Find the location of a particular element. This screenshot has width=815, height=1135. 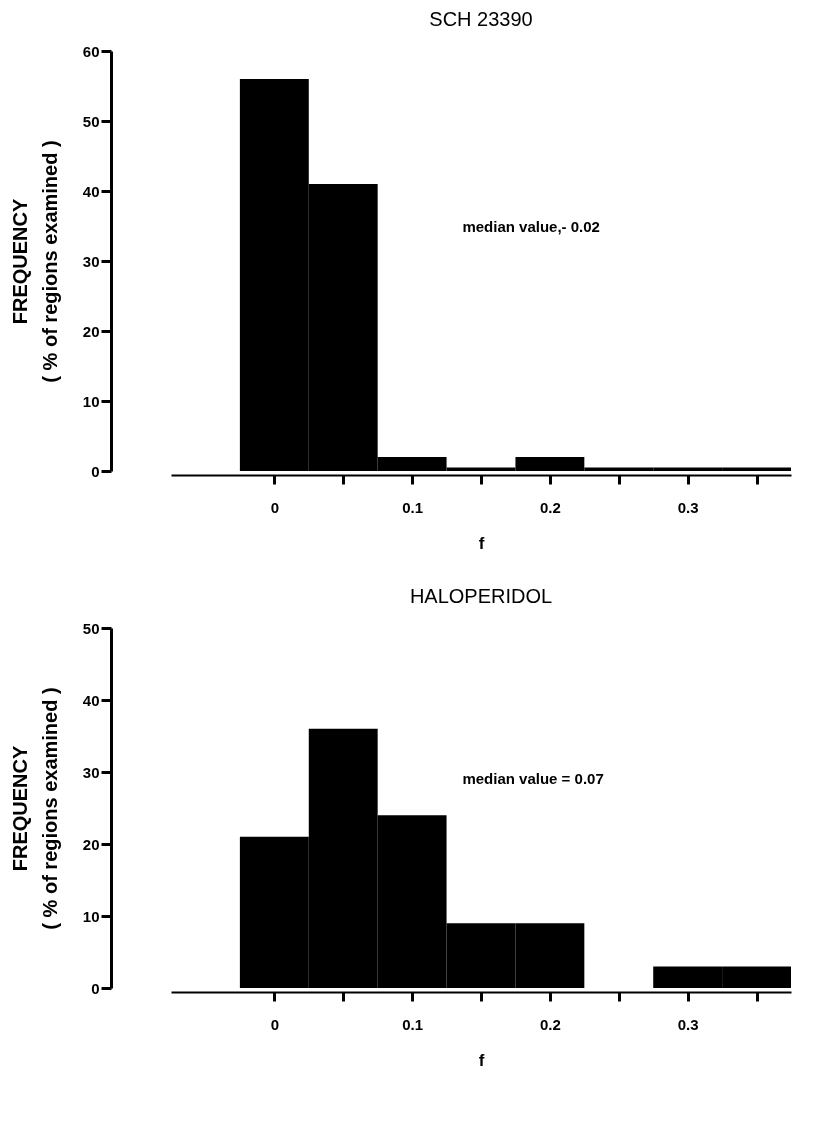

annotation: median value = 0.07 is located at coordinates (533, 779).